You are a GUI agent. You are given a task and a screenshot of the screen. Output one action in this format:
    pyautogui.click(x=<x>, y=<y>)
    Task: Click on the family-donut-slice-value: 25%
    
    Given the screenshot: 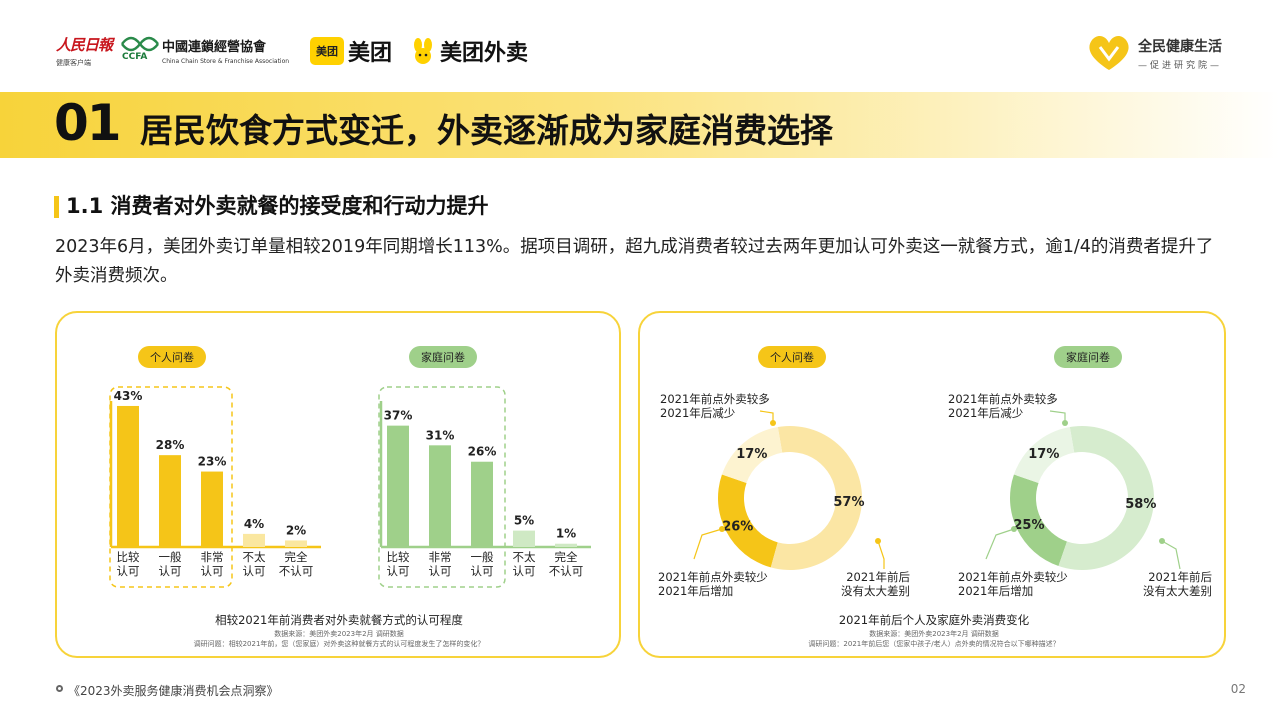 What is the action you would take?
    pyautogui.click(x=1028, y=525)
    